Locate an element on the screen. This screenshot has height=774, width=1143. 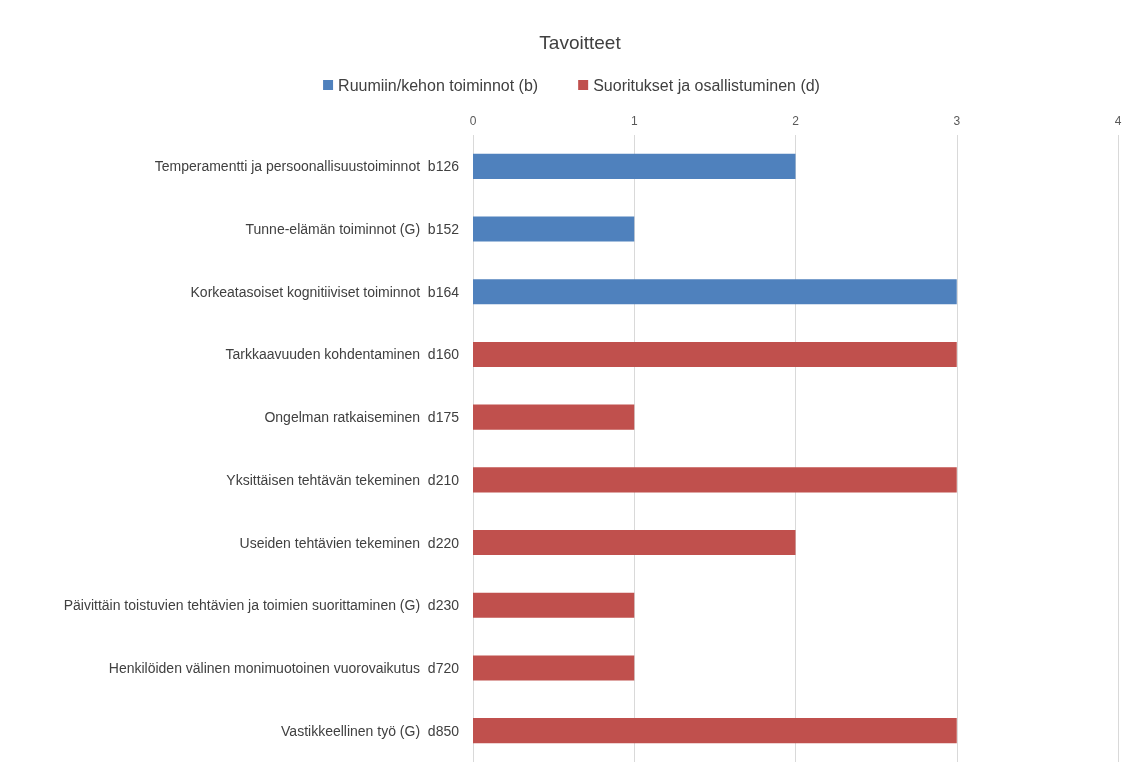
x-tick-label: 4 is located at coordinates (1118, 121).